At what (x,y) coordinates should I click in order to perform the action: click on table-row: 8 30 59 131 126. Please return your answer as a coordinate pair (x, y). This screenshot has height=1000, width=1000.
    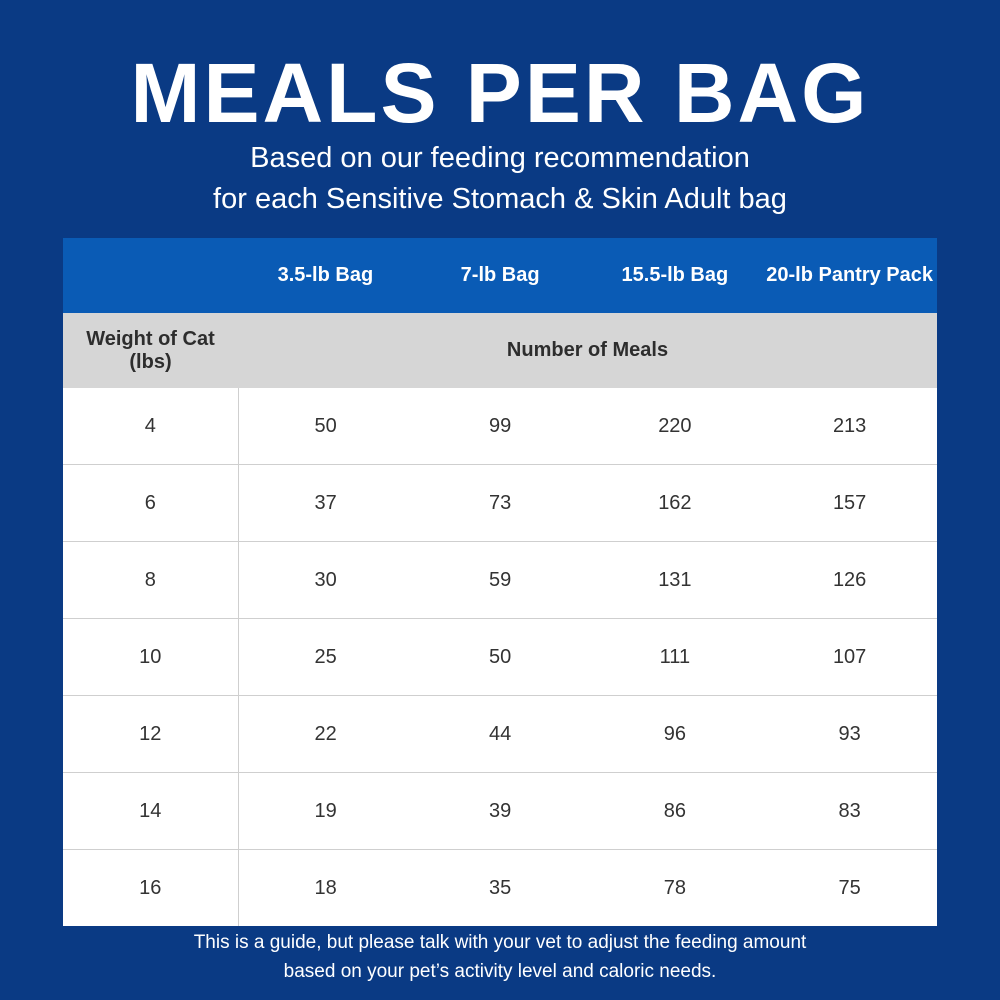
    Looking at the image, I should click on (500, 580).